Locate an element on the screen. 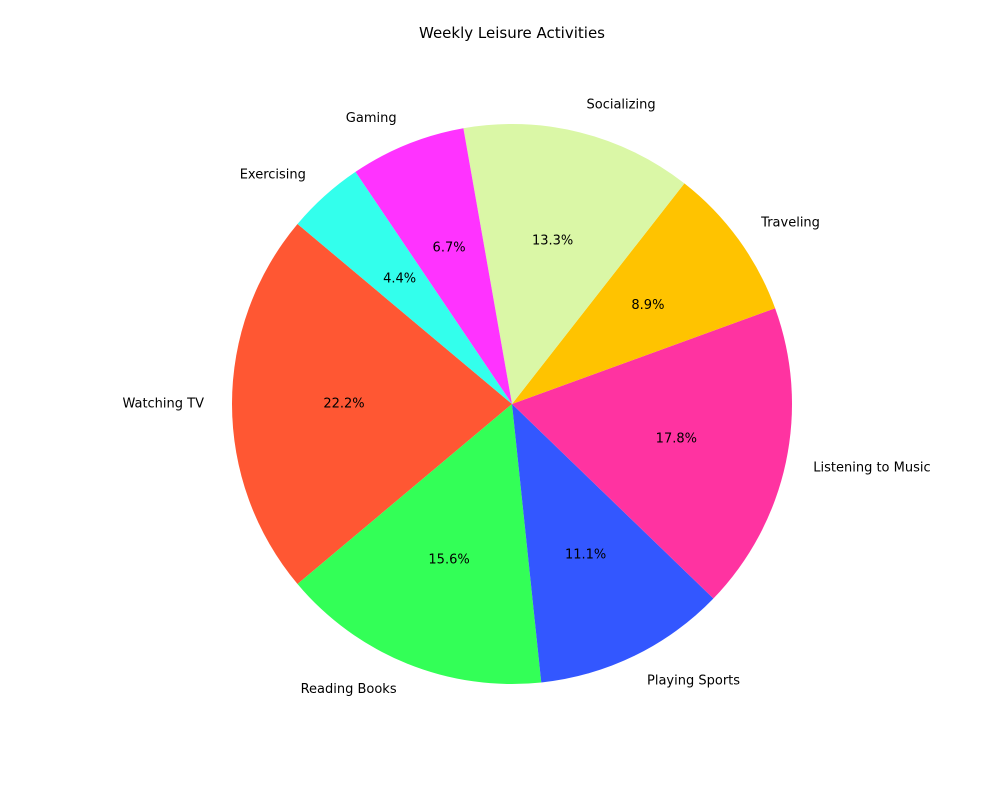 This screenshot has height=804, width=1000. percent-label-traveling: 8.9% is located at coordinates (647, 305).